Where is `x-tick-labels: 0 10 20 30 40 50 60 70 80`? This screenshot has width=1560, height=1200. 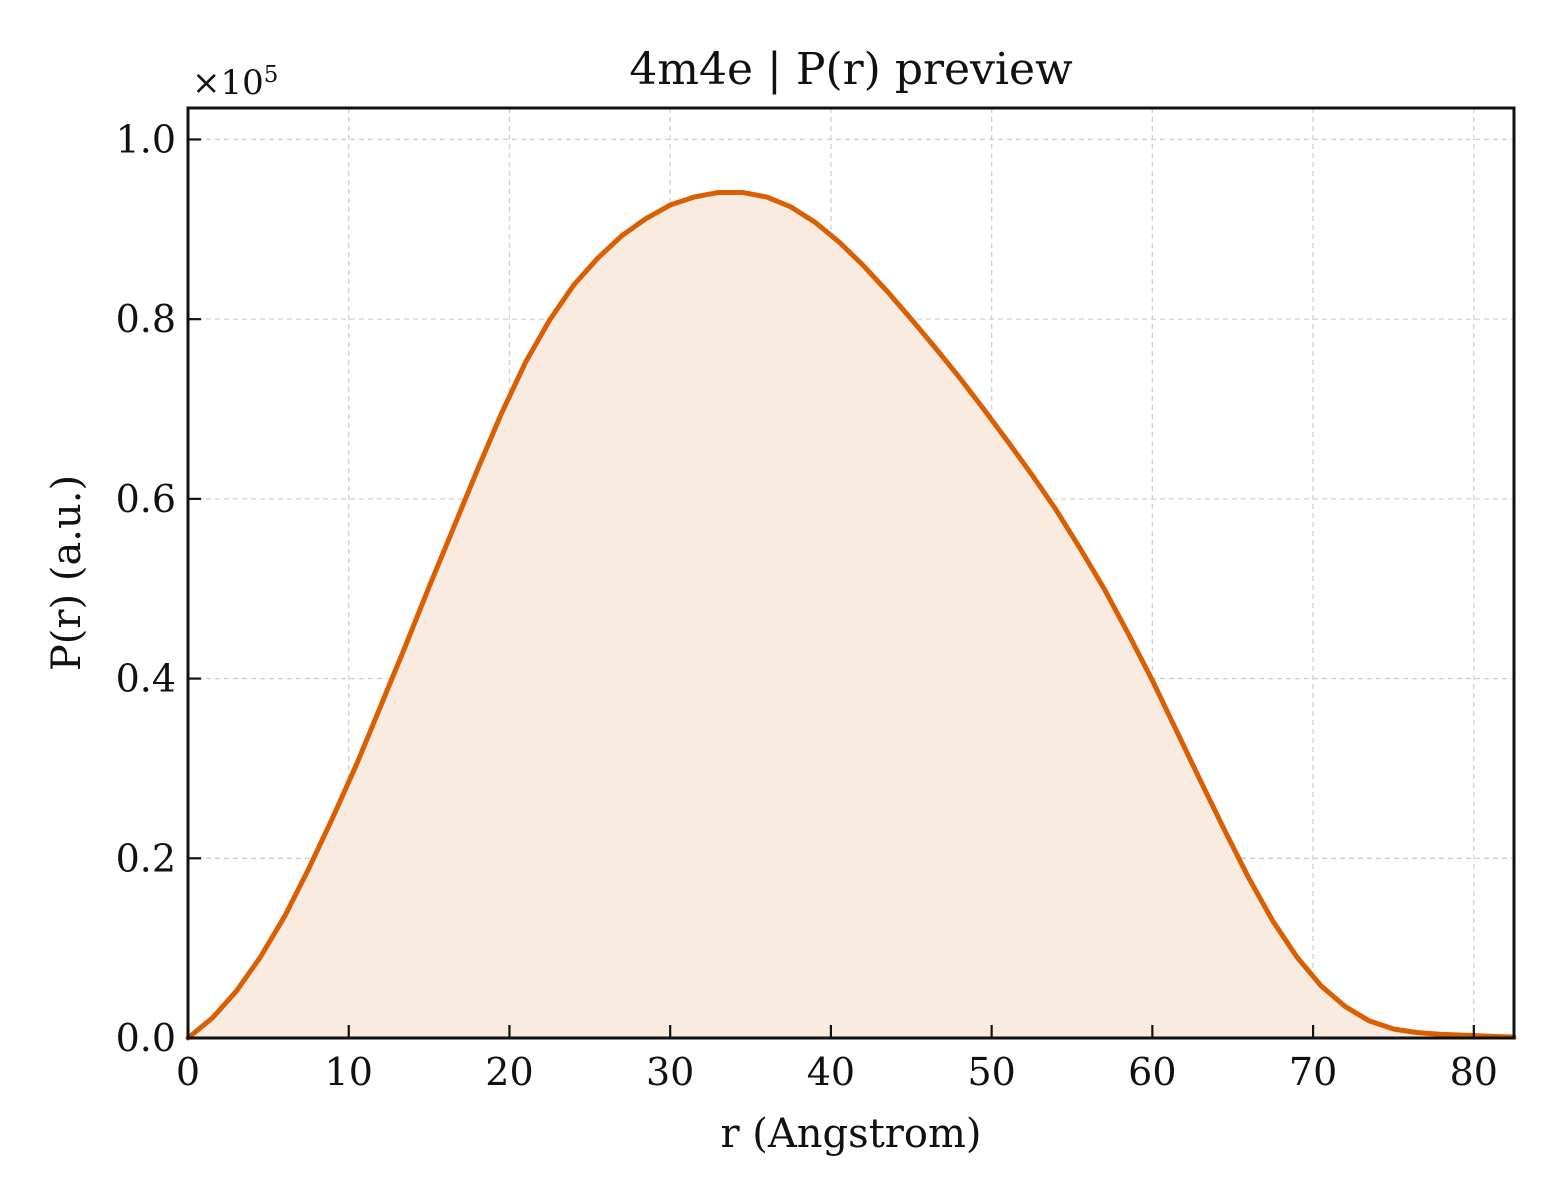 x-tick-labels: 0 10 20 30 40 50 60 70 80 is located at coordinates (837, 1072).